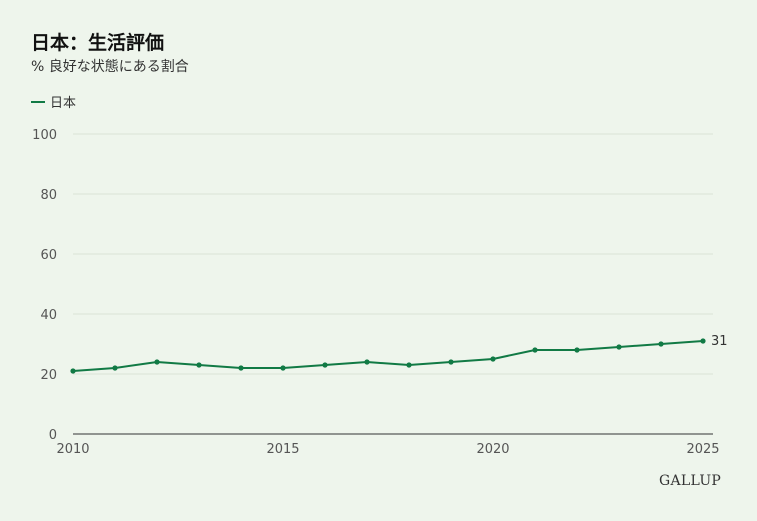  Describe the element at coordinates (48, 195) in the screenshot. I see `y-tick-label: 80` at that location.